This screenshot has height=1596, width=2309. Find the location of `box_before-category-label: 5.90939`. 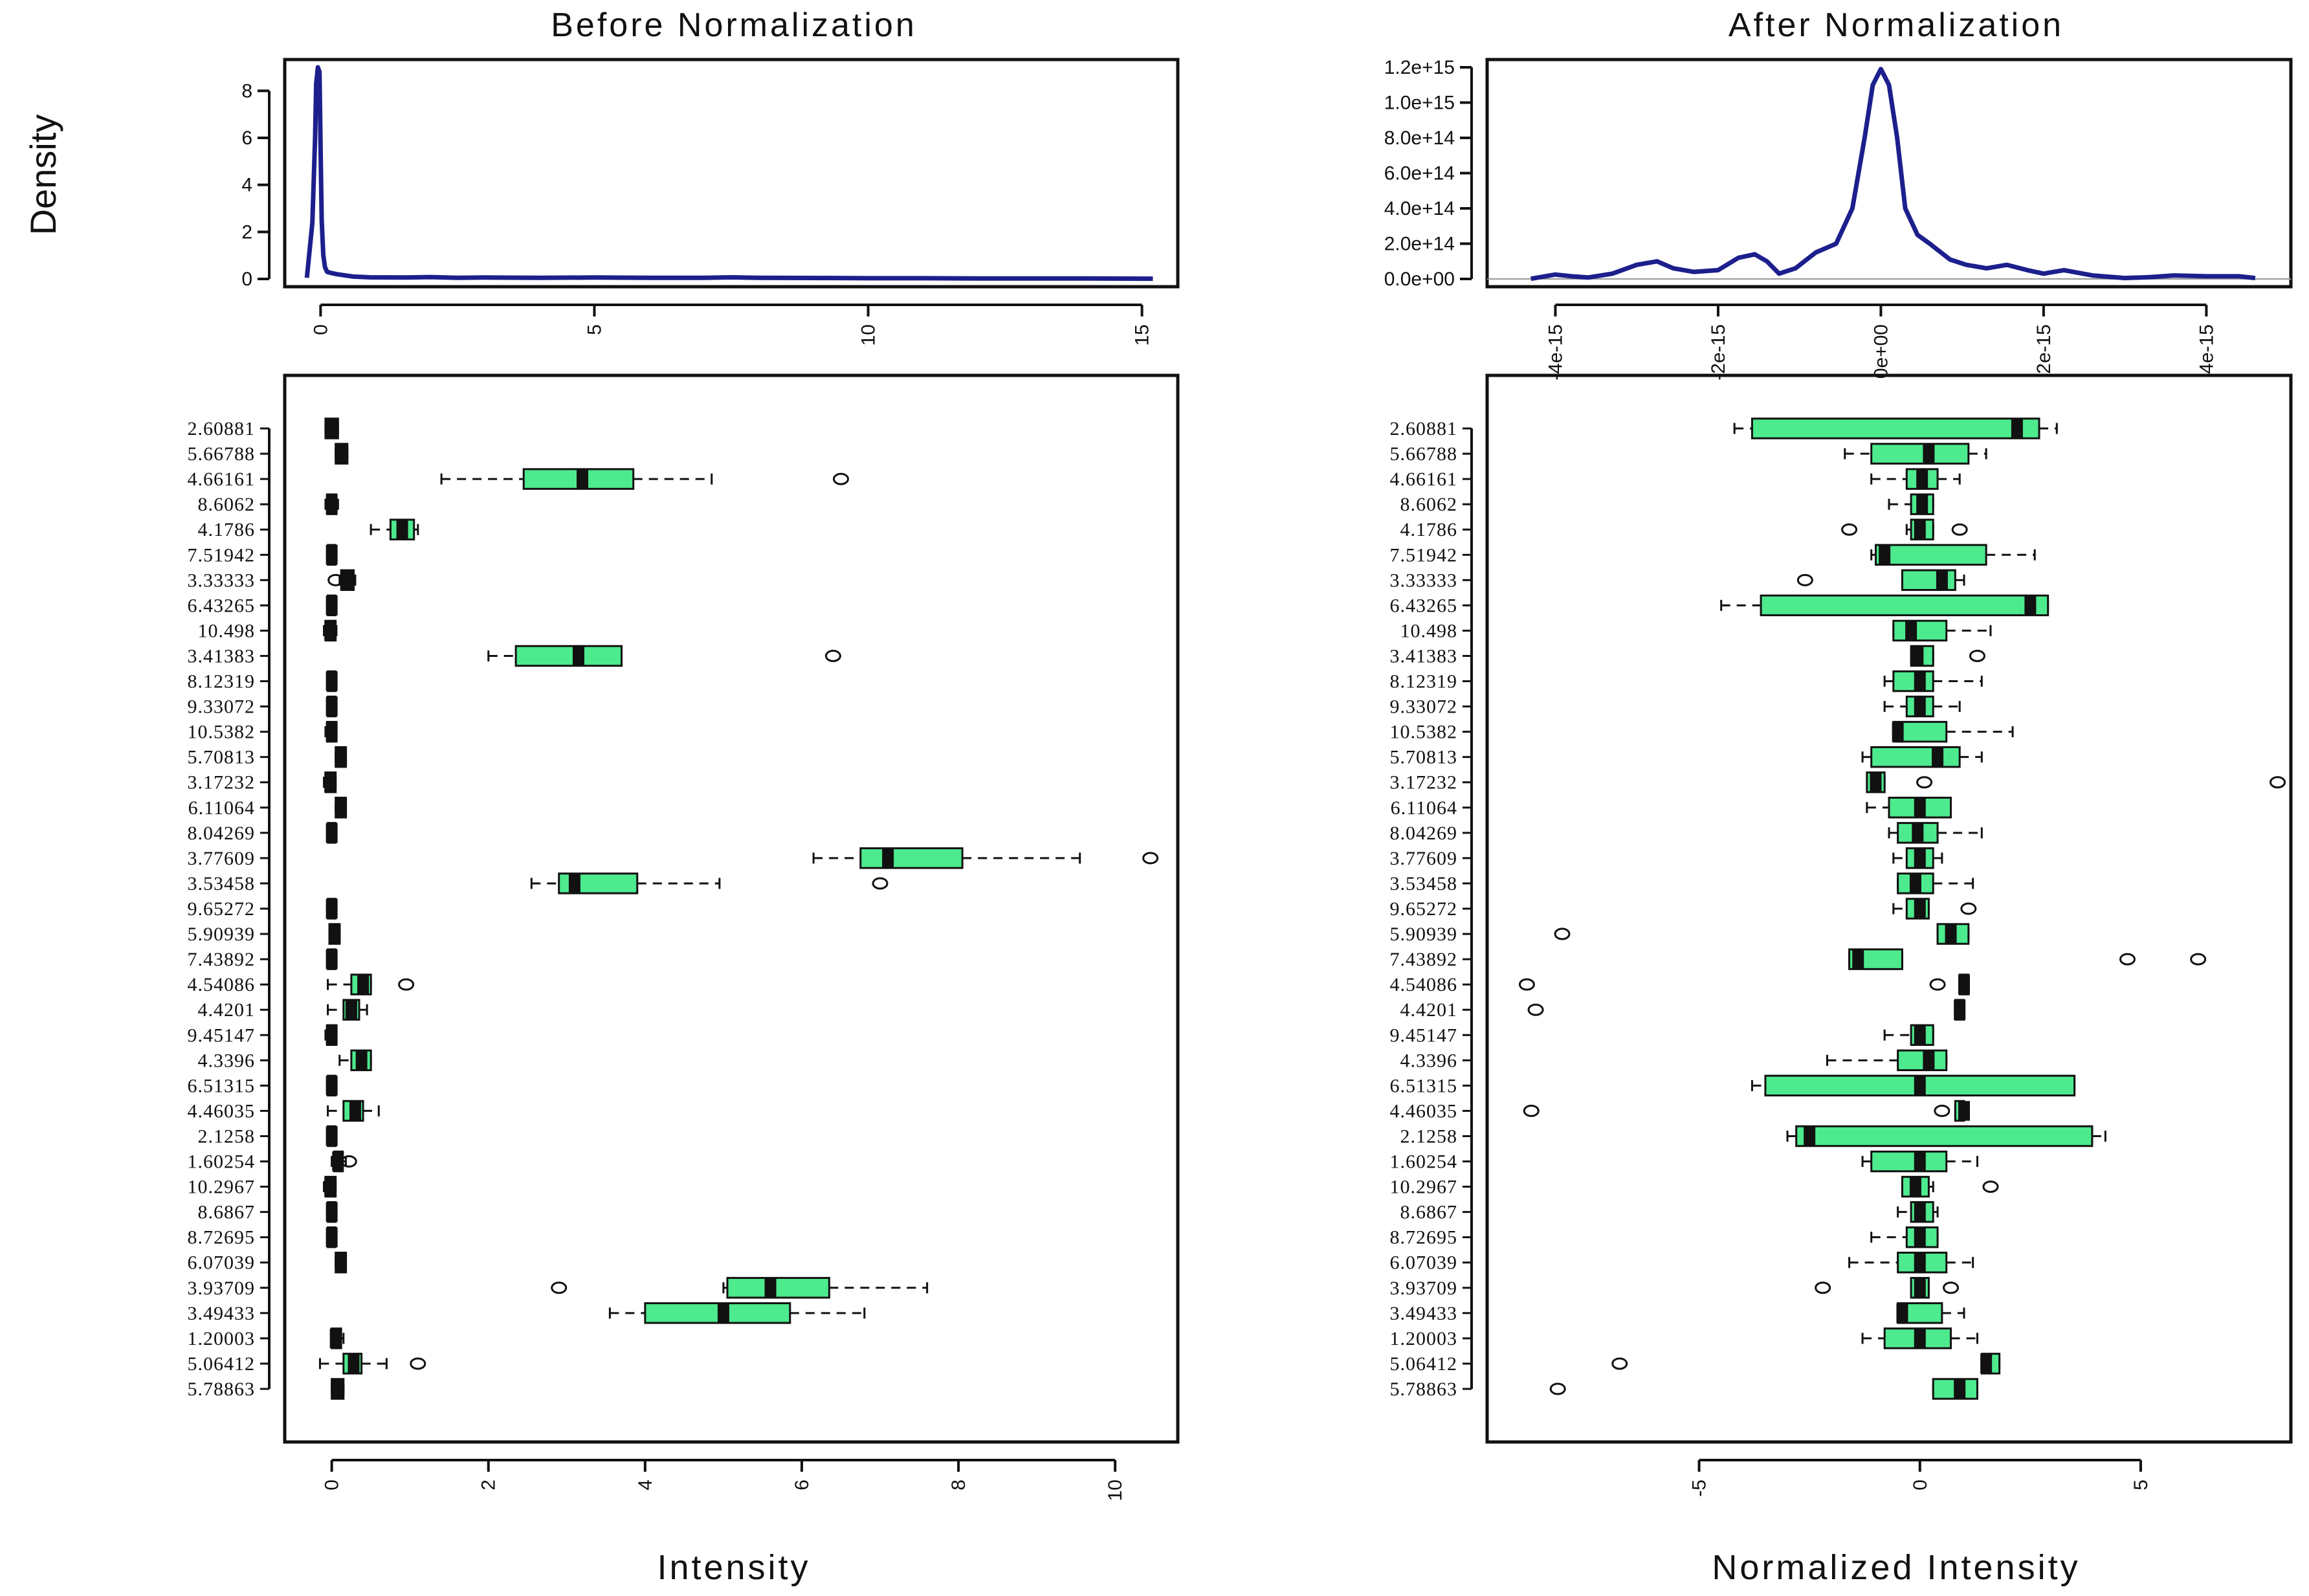

box_before-category-label: 5.90939 is located at coordinates (222, 935).